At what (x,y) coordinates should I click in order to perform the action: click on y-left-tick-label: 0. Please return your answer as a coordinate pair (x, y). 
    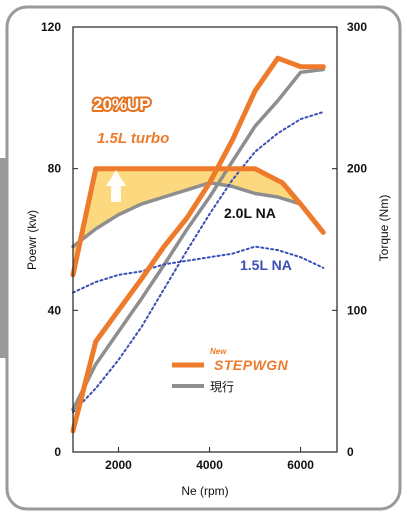
    Looking at the image, I should click on (57, 452).